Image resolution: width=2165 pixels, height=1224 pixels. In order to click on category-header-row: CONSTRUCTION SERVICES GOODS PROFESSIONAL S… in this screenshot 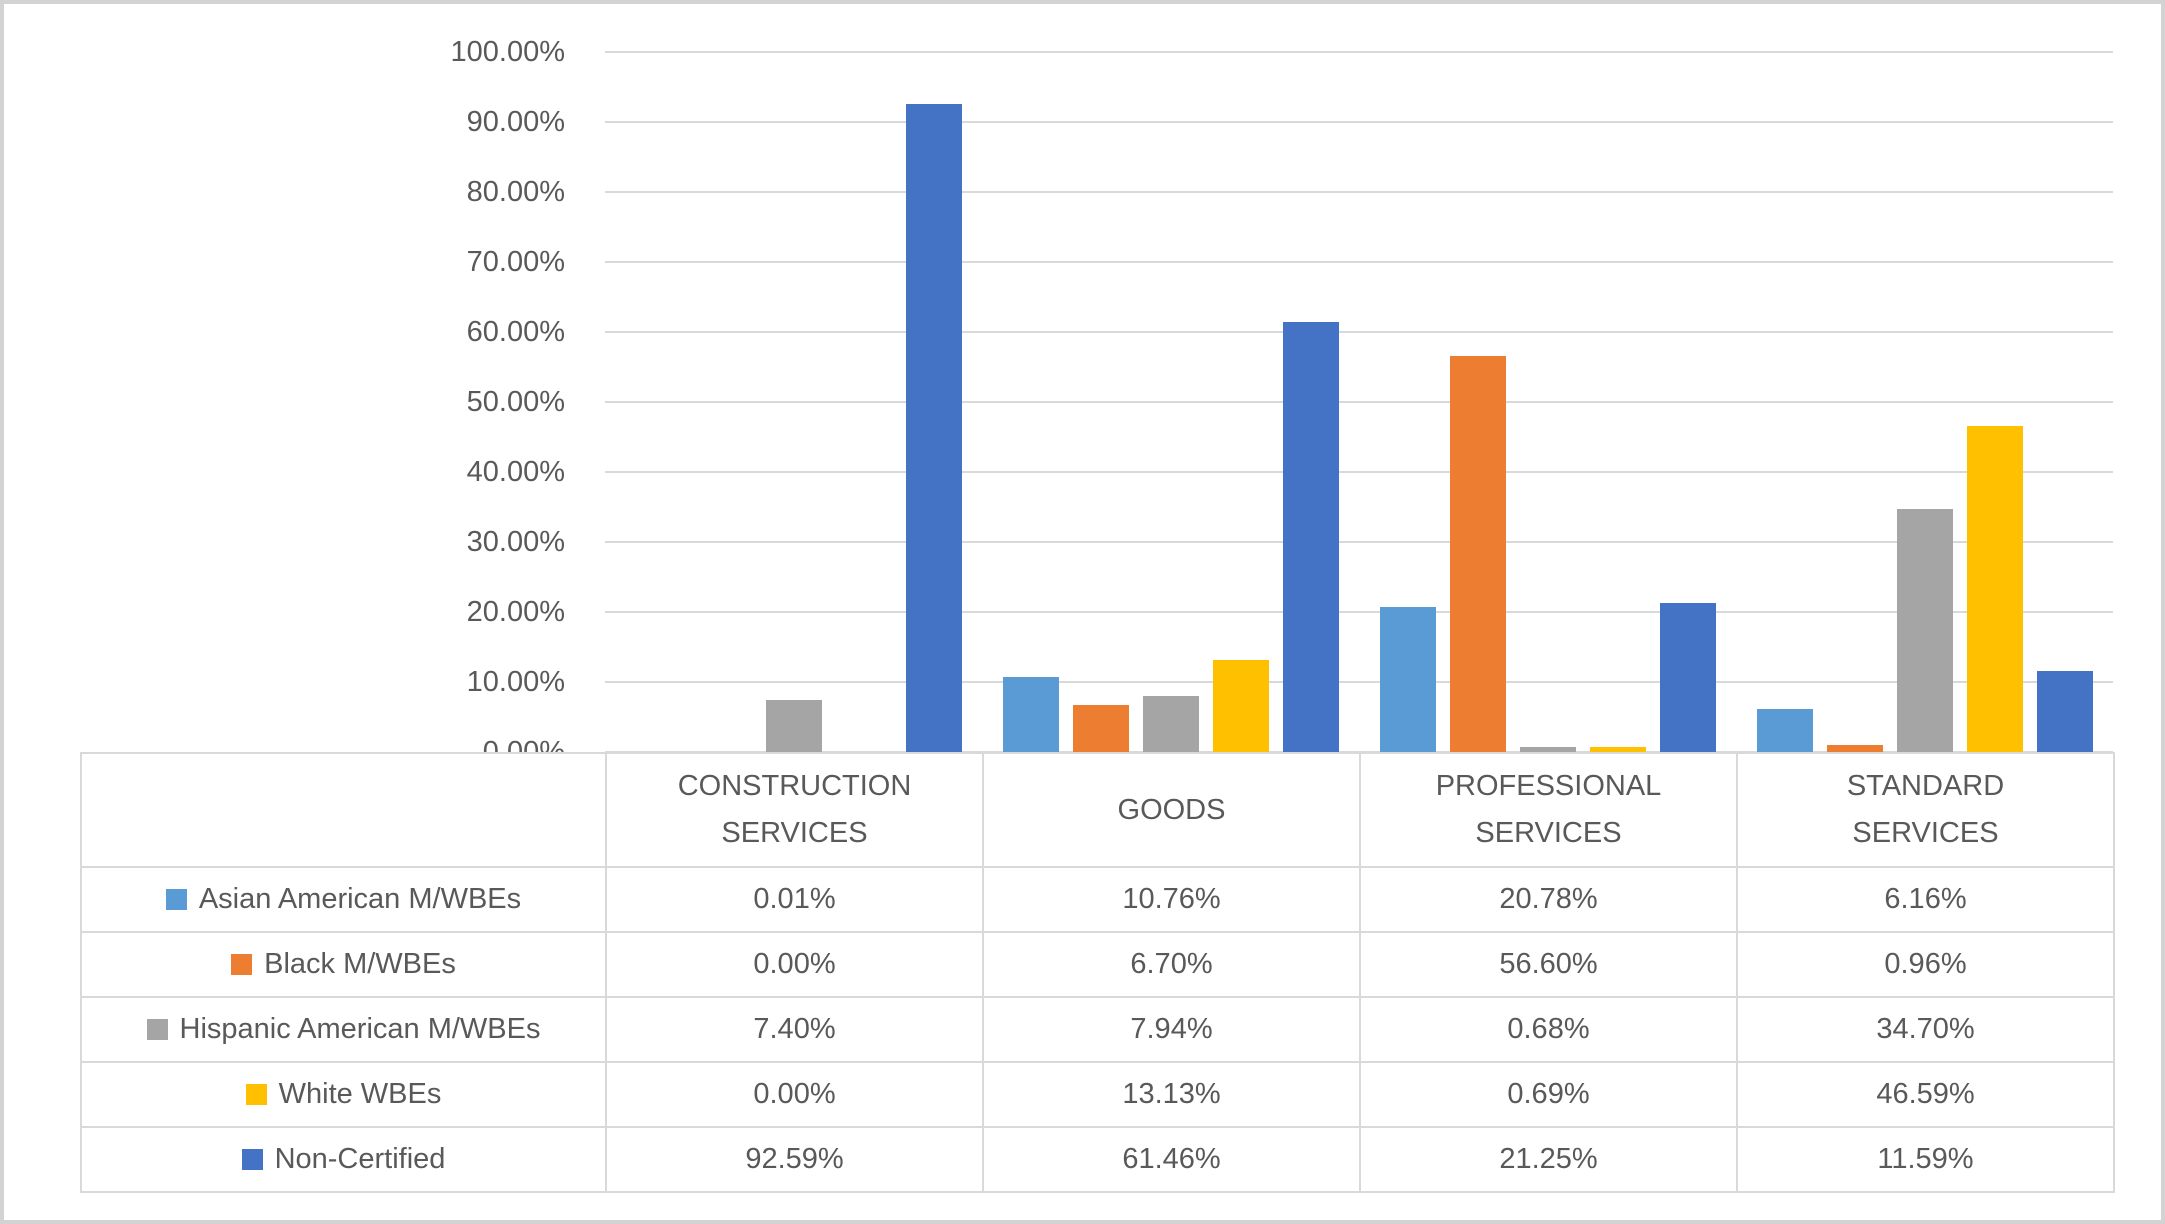, I will do `click(1097, 810)`.